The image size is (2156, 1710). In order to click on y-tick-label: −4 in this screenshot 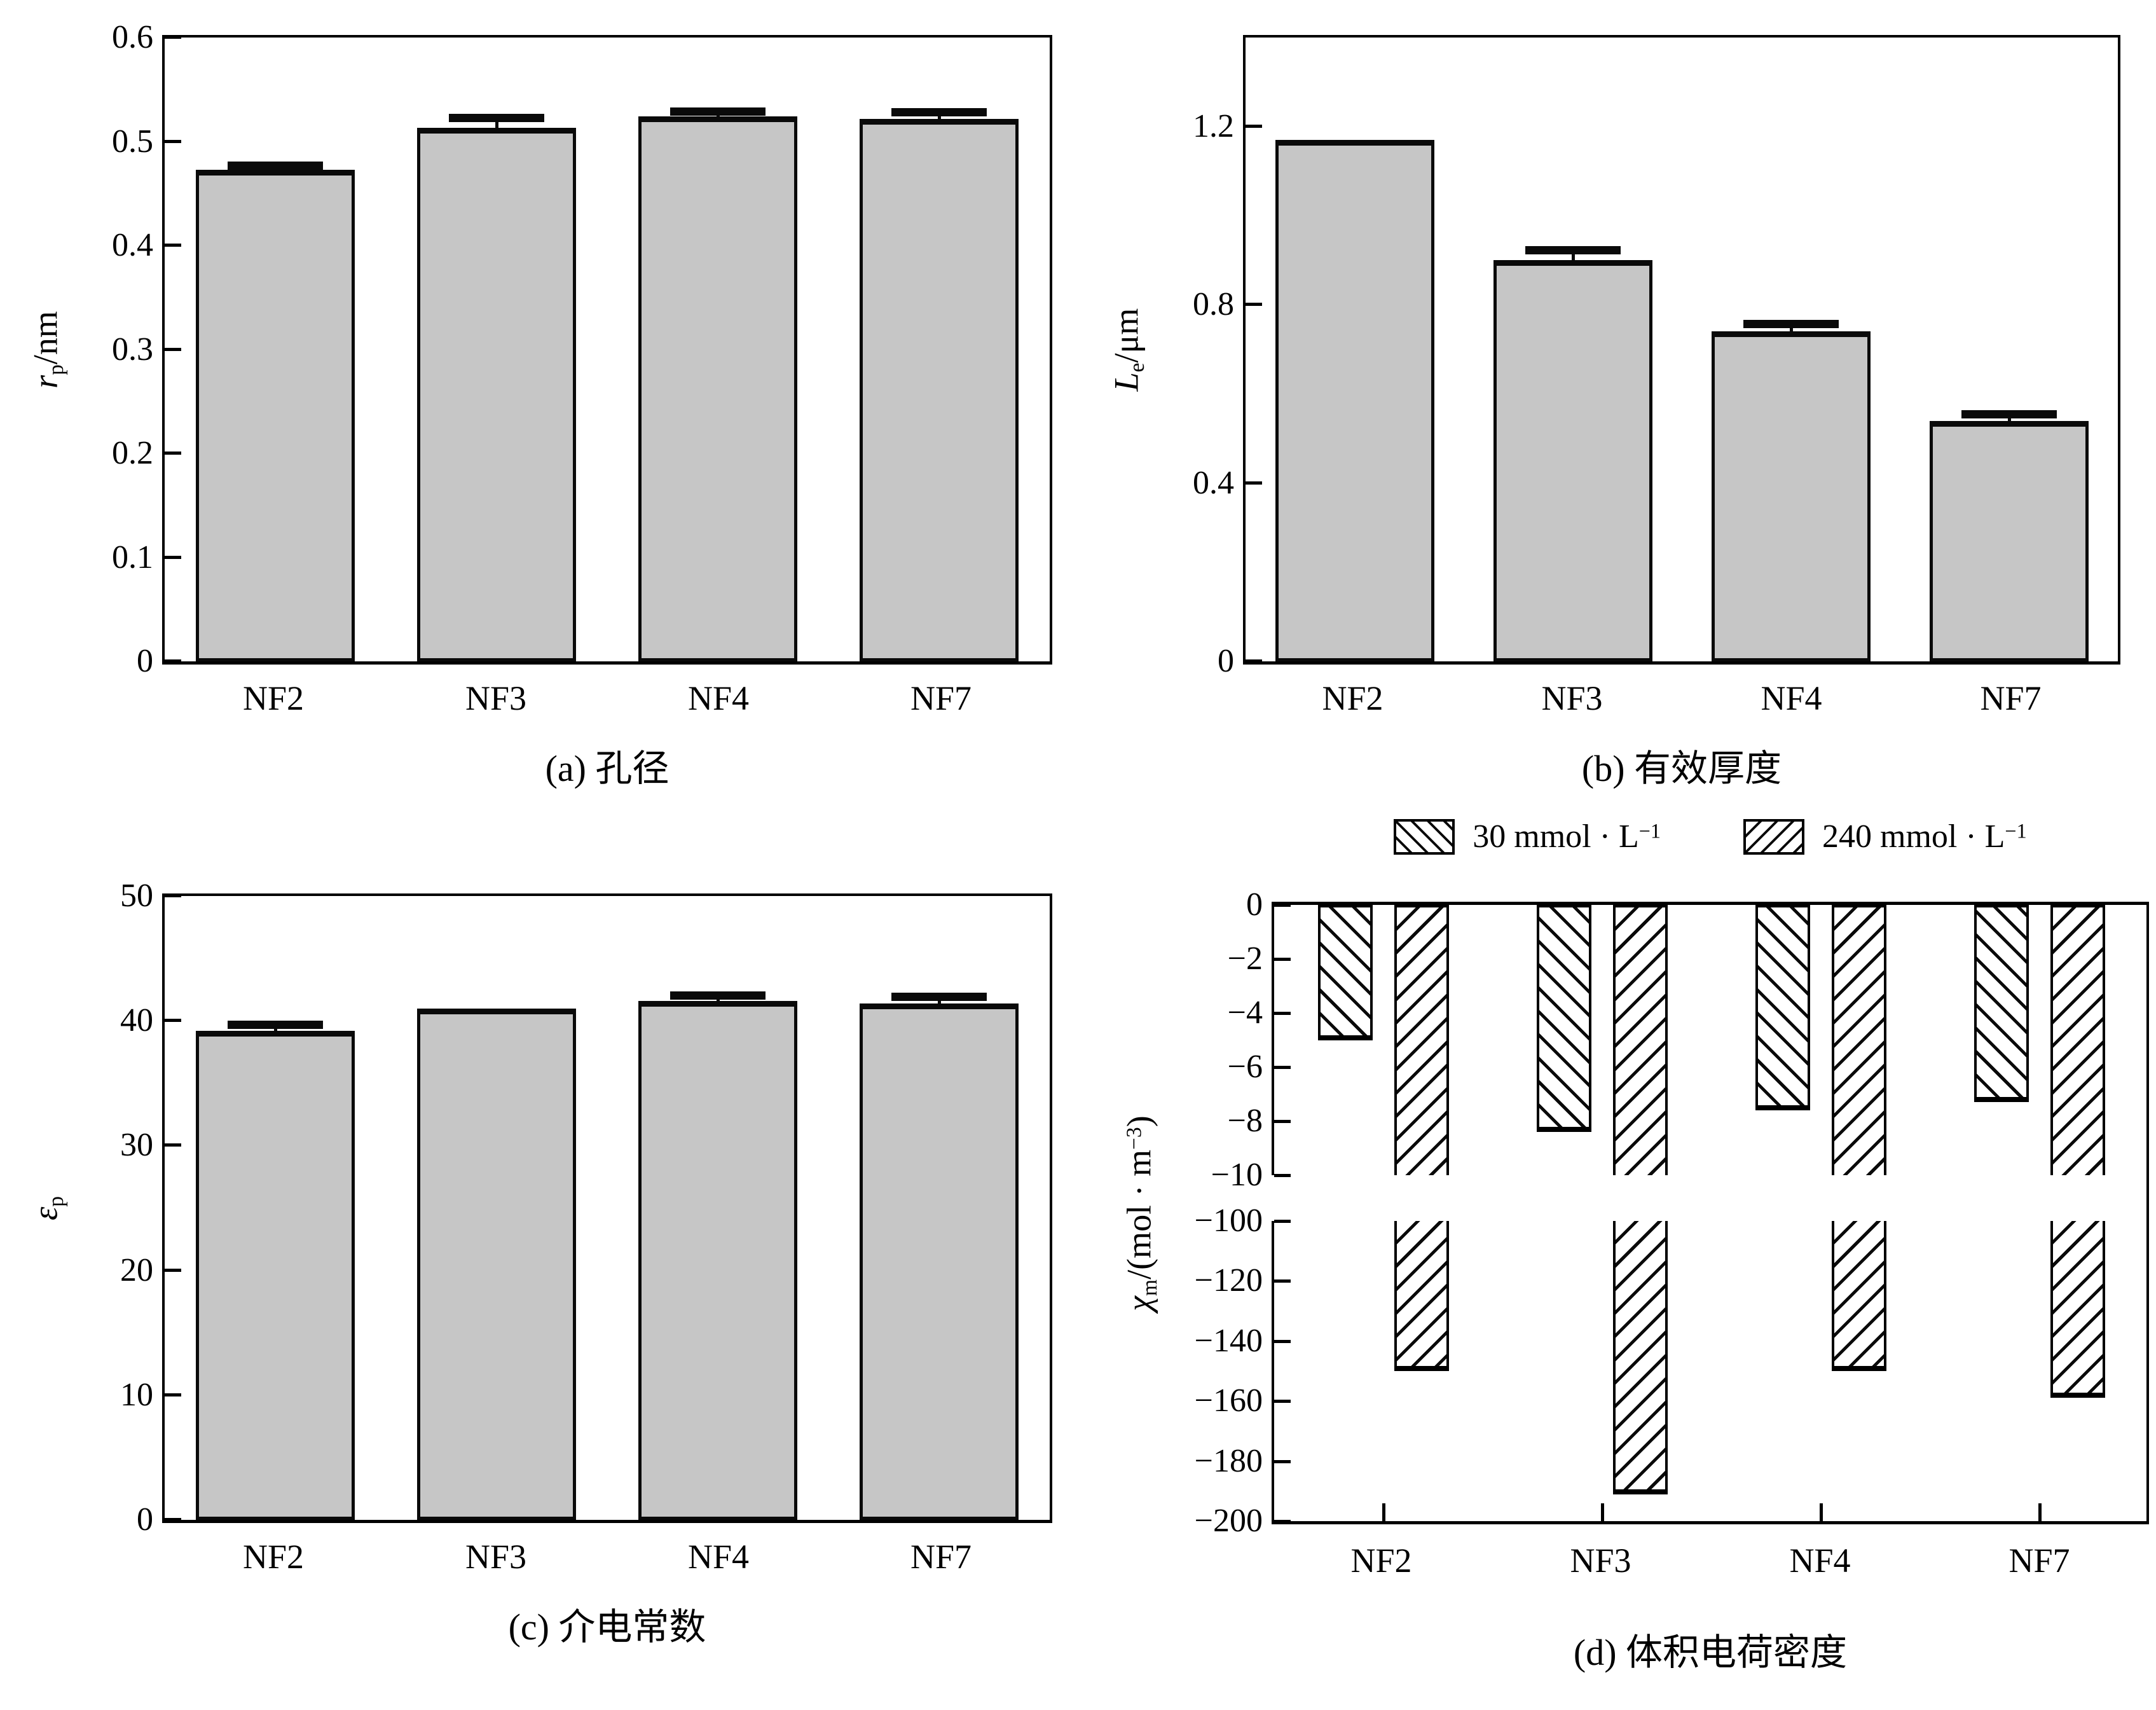, I will do `click(1245, 1013)`.